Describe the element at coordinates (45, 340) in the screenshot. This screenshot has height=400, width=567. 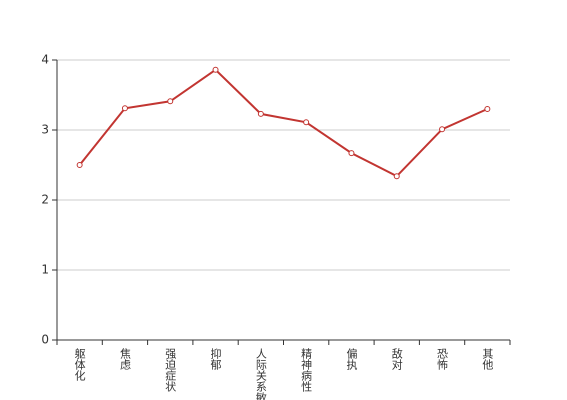
I see `y-tick-label: 0` at that location.